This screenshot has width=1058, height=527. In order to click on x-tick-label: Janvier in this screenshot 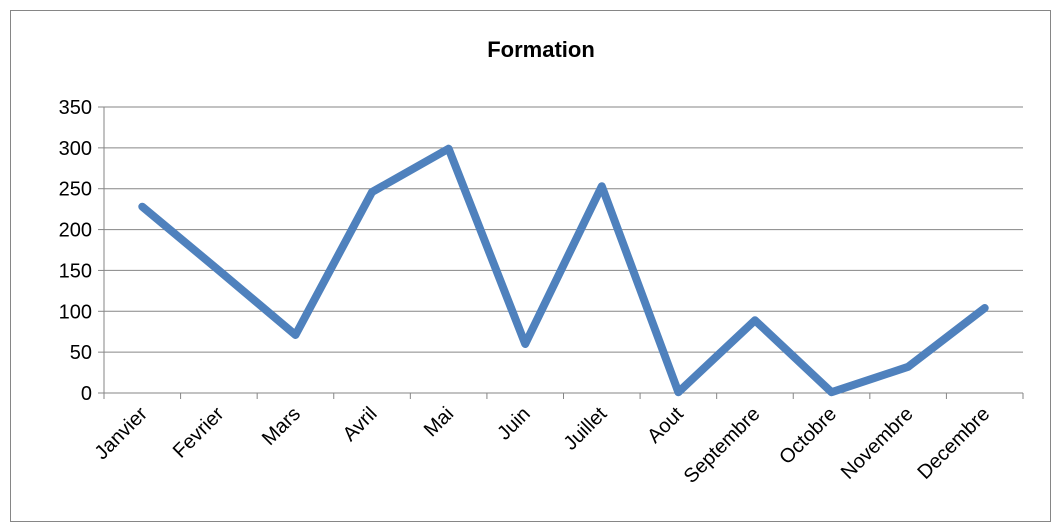, I will do `click(121, 433)`.